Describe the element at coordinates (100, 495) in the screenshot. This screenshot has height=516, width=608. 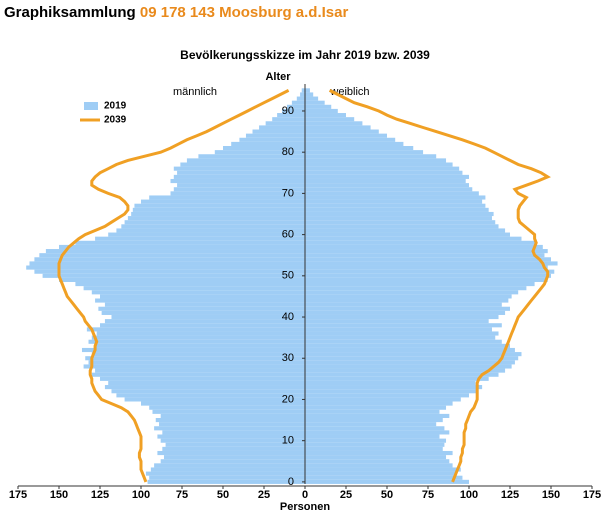
I see `x-tick-label: 125` at that location.